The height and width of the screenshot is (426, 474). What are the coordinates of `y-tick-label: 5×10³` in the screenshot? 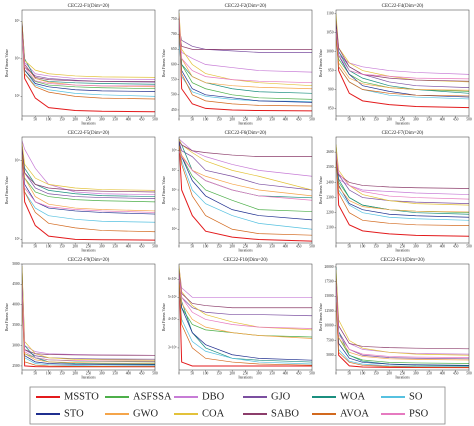 It's located at (172, 297).